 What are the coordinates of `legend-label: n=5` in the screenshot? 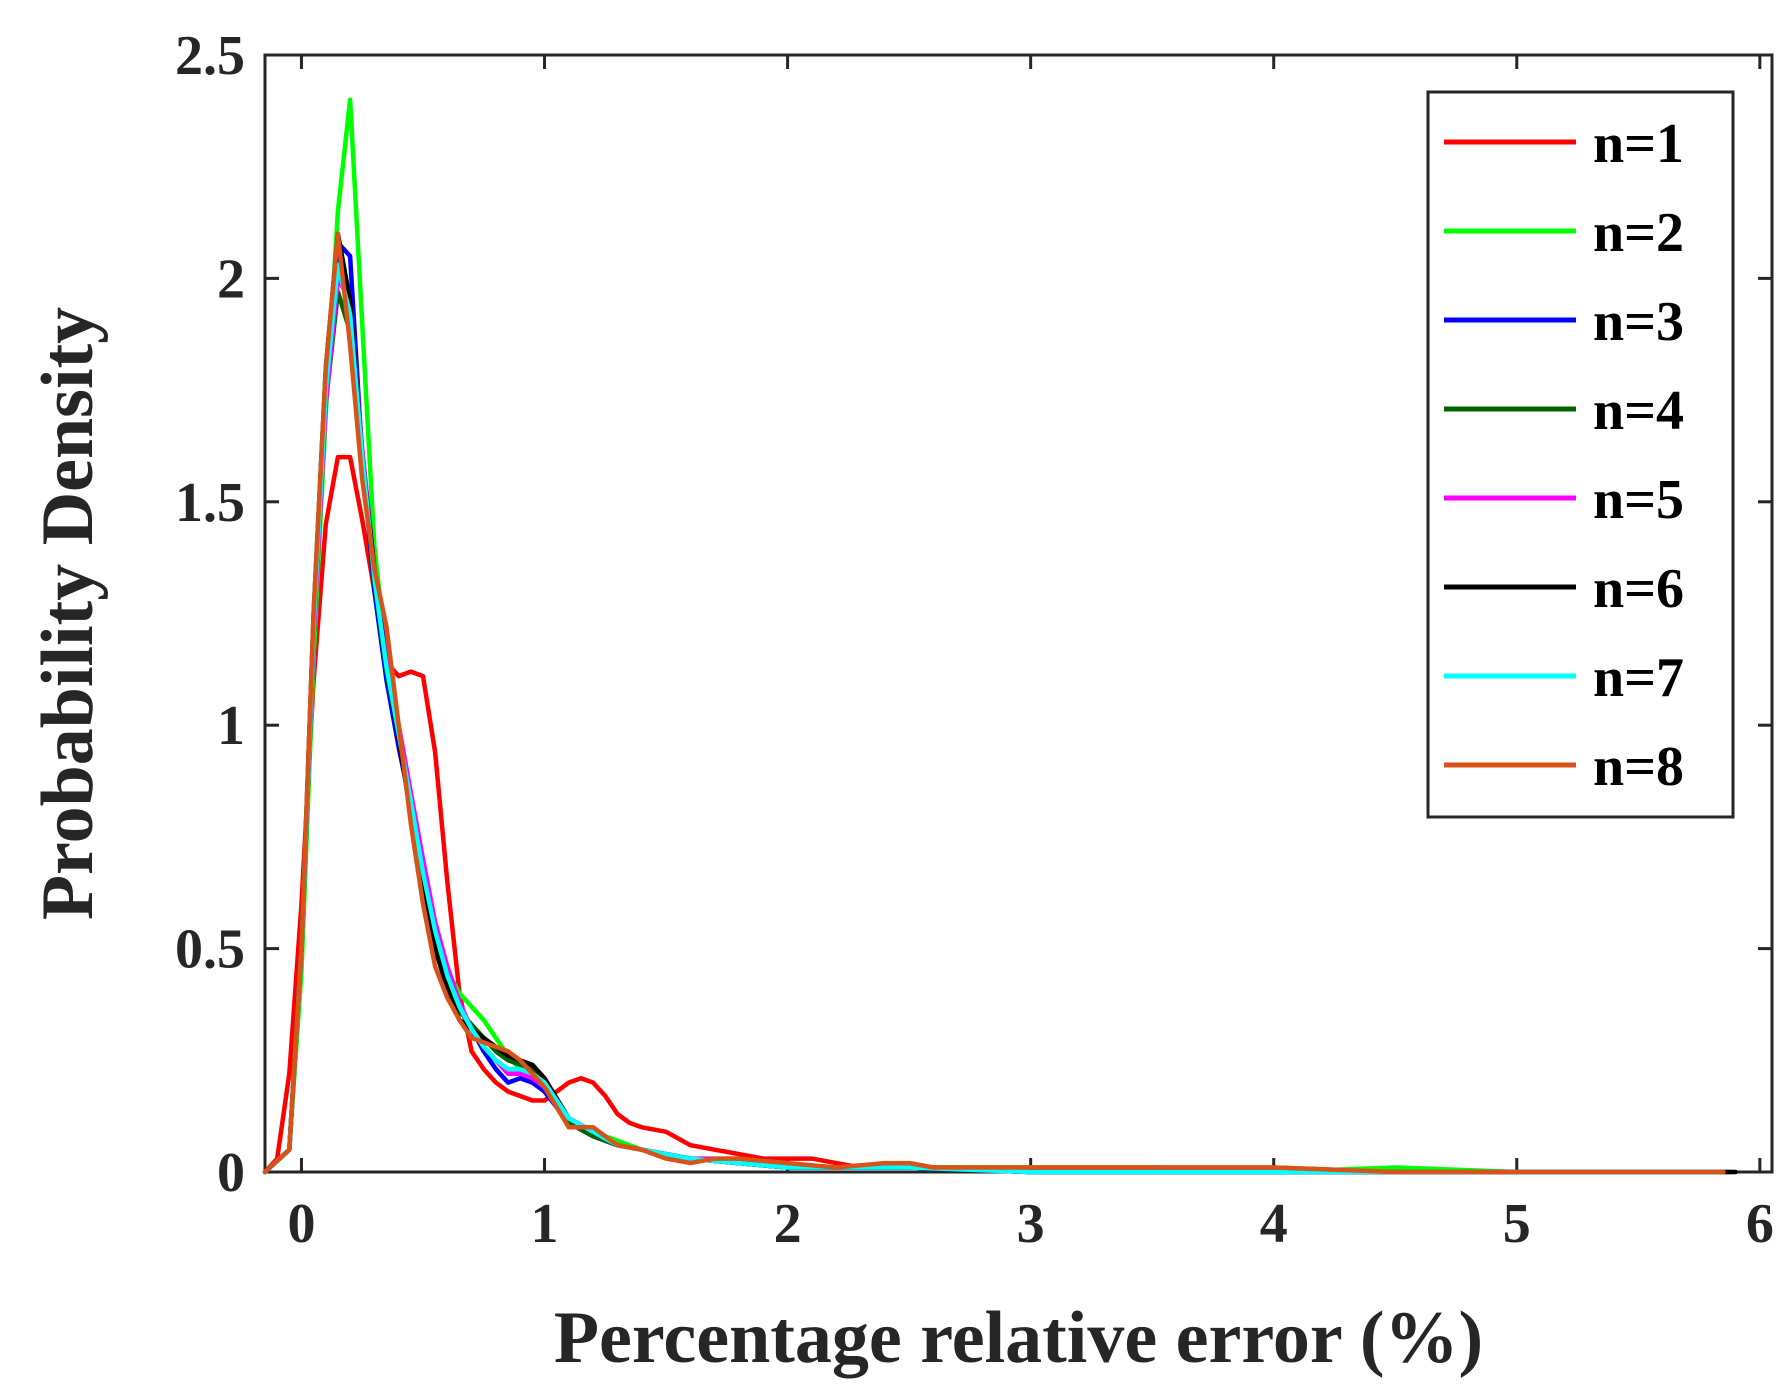 It's located at (1638, 500).